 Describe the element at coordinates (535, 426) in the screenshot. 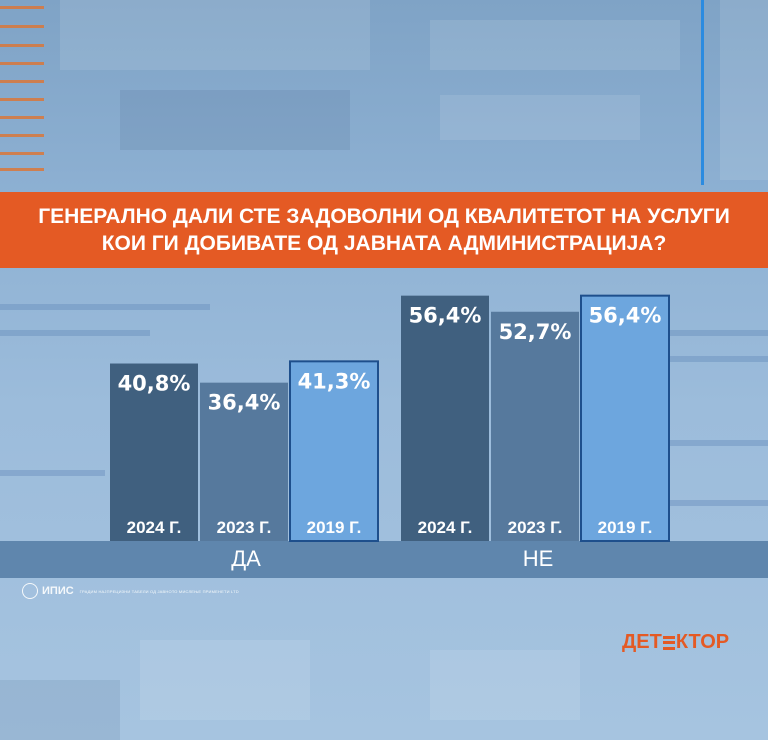

I see `bar-ne-2023` at that location.